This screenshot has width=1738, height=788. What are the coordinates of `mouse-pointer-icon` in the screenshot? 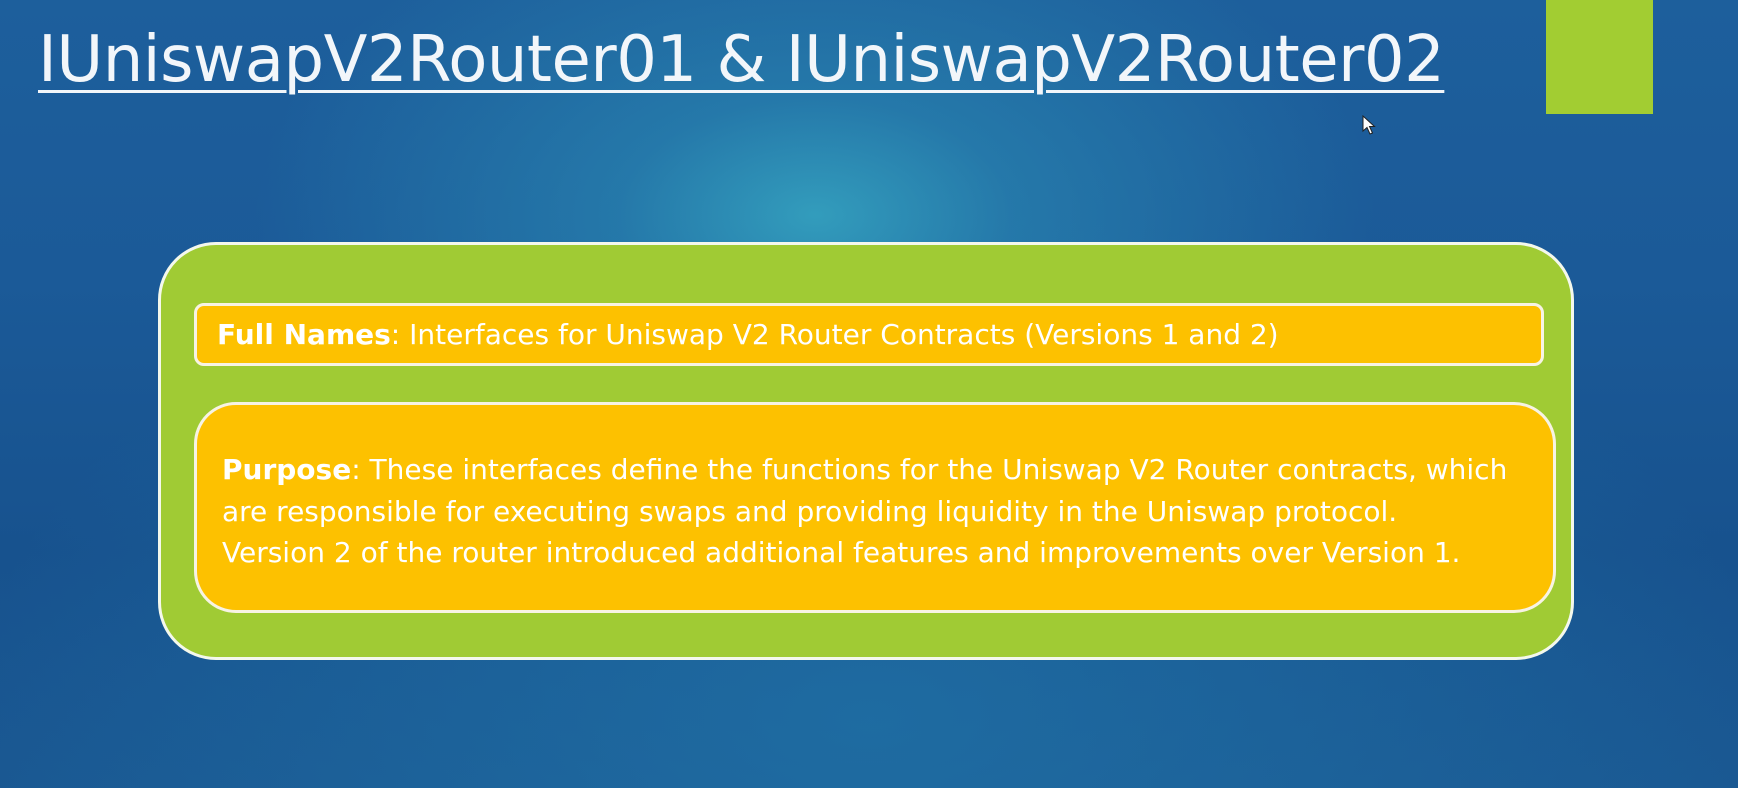 It's located at (1369, 125).